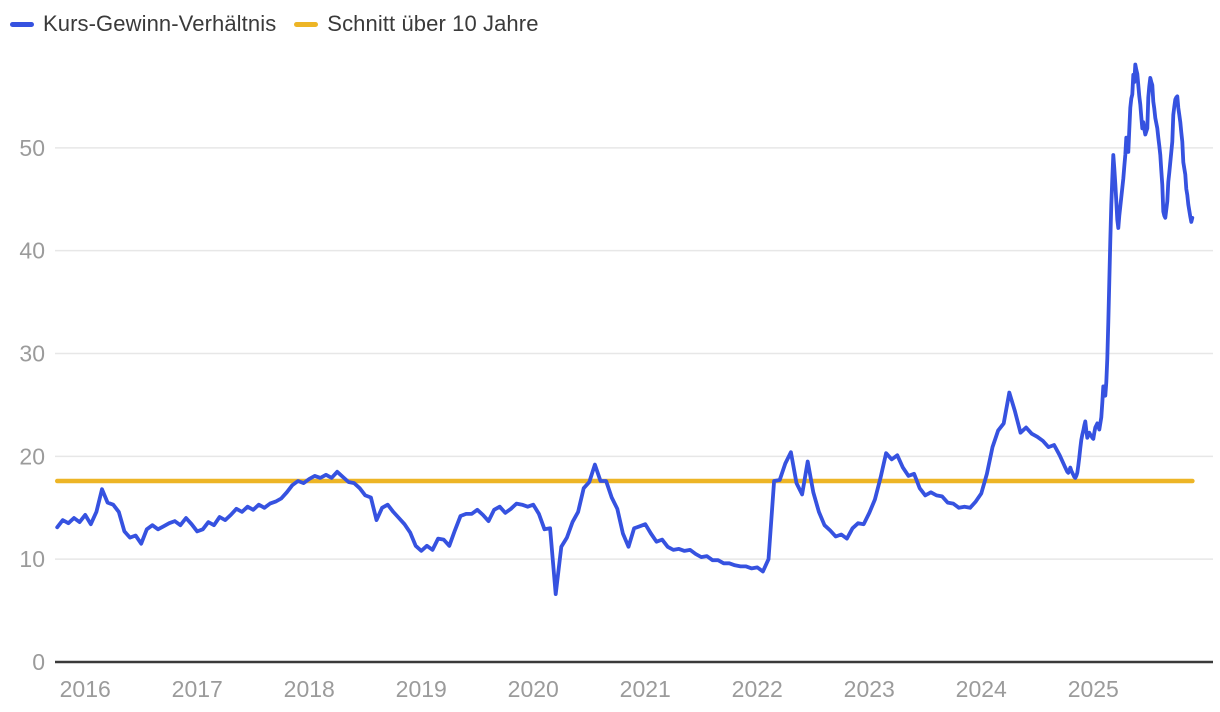  Describe the element at coordinates (160, 23) in the screenshot. I see `legend-label-kgv: Kurs-Gewinn-Verhältnis` at that location.